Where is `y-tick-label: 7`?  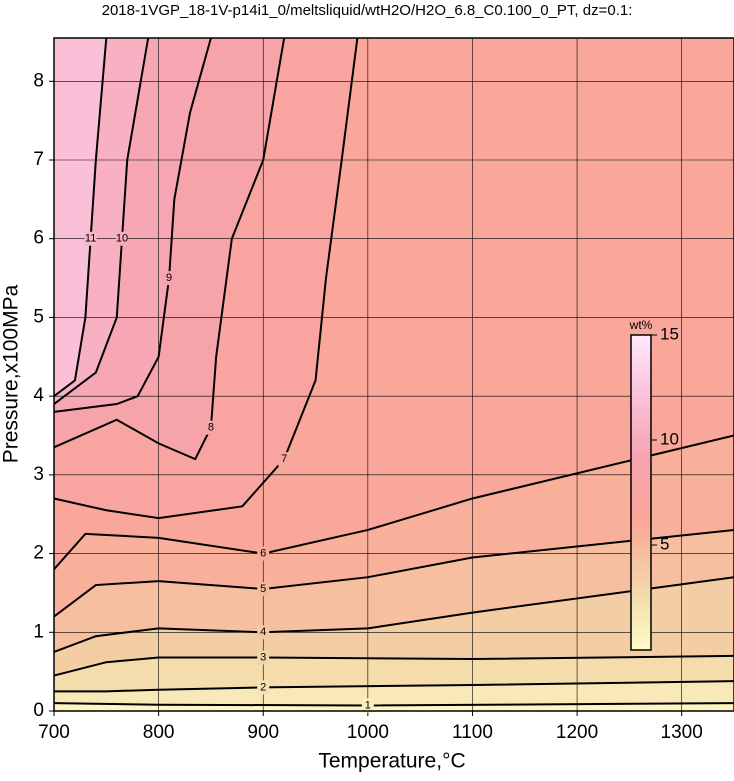 y-tick-label: 7 is located at coordinates (38, 159).